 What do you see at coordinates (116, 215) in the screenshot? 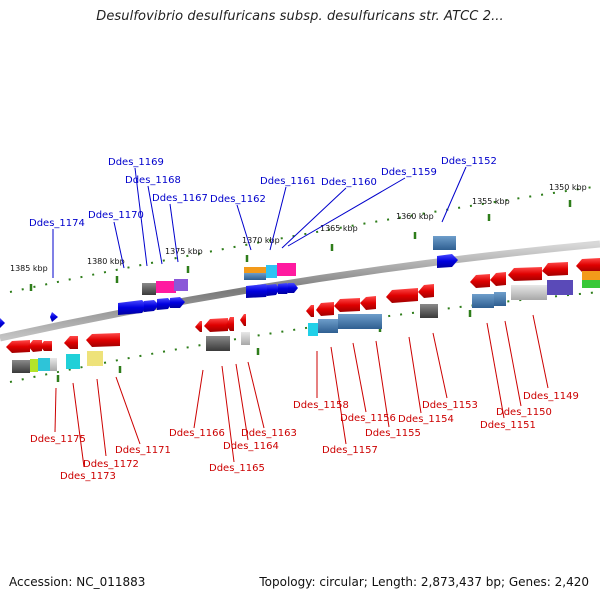
I see `gene-label: Ddes_1170` at bounding box center [116, 215].